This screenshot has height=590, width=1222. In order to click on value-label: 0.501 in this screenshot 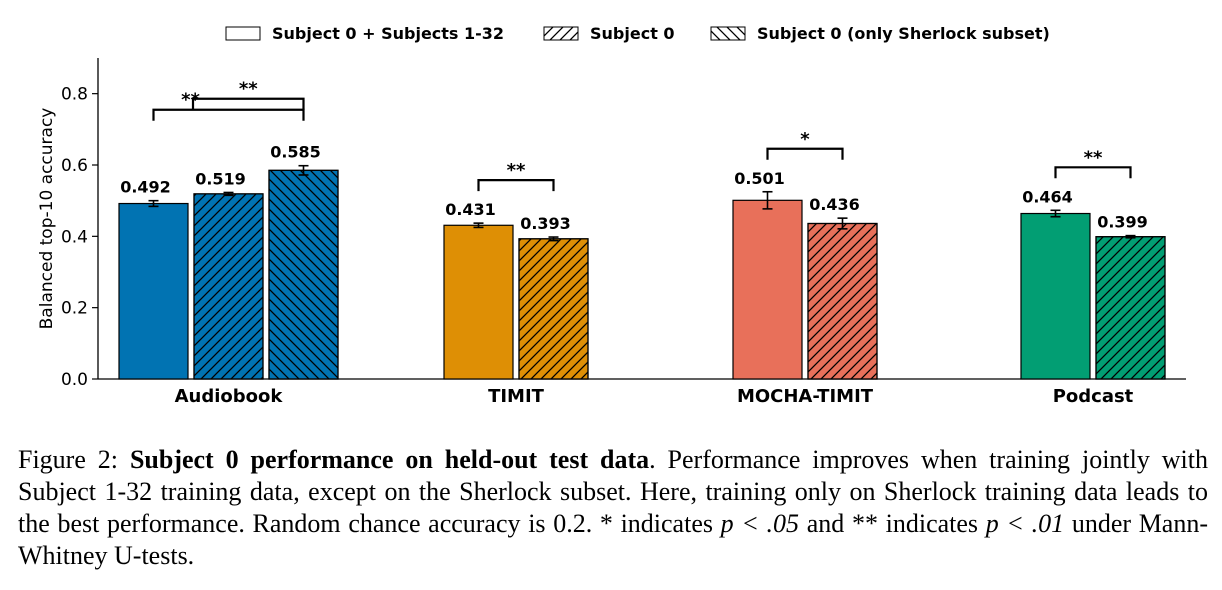, I will do `click(759, 178)`.